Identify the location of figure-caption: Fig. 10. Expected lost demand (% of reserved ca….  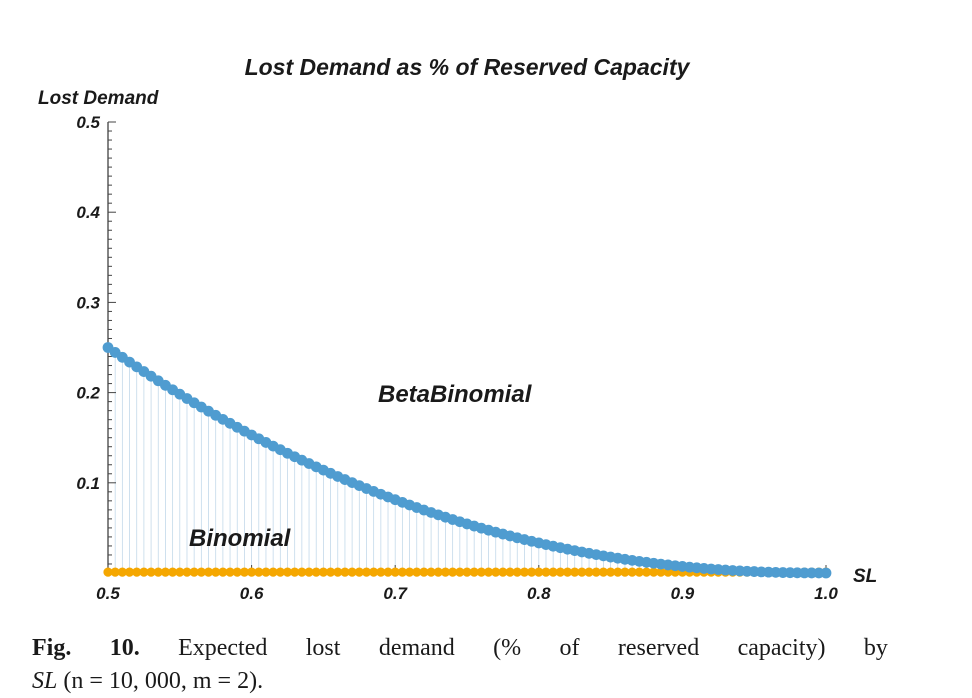
(460, 665).